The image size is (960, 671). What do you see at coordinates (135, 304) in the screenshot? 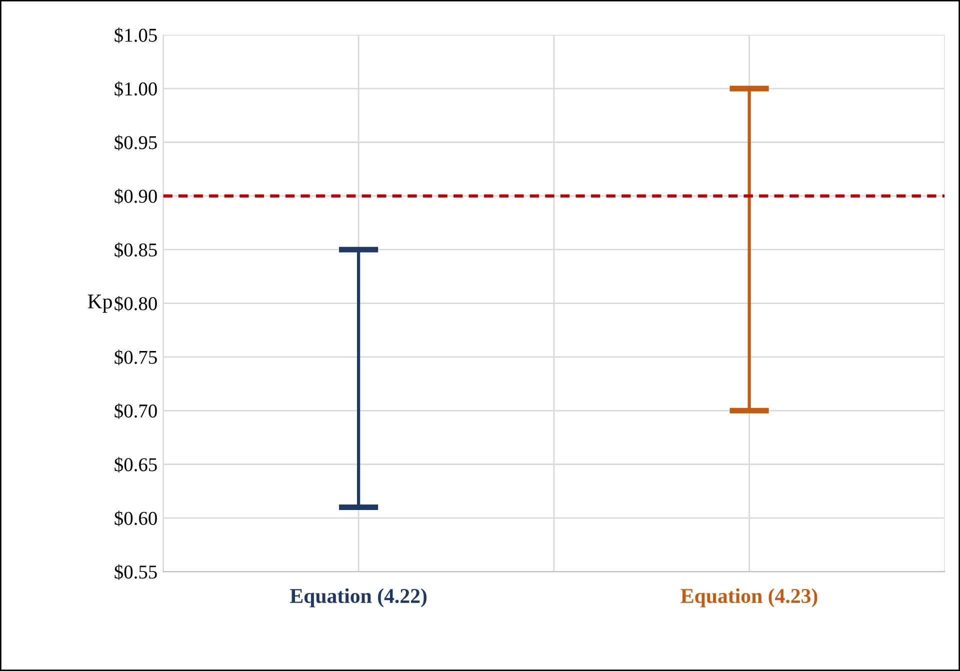
I see `y-tick-label: $0.80` at bounding box center [135, 304].